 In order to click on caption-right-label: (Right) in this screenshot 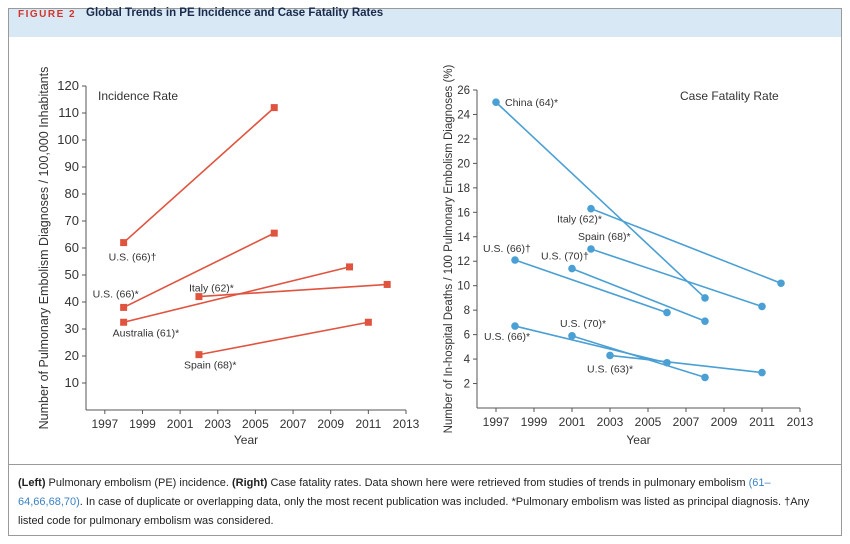, I will do `click(249, 483)`.